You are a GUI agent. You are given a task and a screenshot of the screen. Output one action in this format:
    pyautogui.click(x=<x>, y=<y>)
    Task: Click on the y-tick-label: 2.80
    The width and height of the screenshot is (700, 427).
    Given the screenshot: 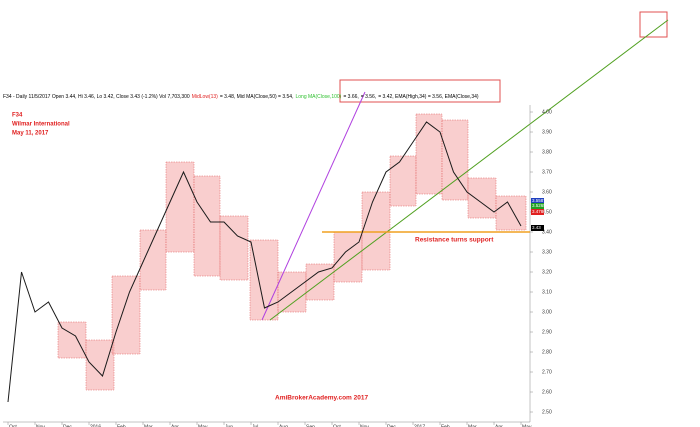 What is the action you would take?
    pyautogui.click(x=547, y=352)
    